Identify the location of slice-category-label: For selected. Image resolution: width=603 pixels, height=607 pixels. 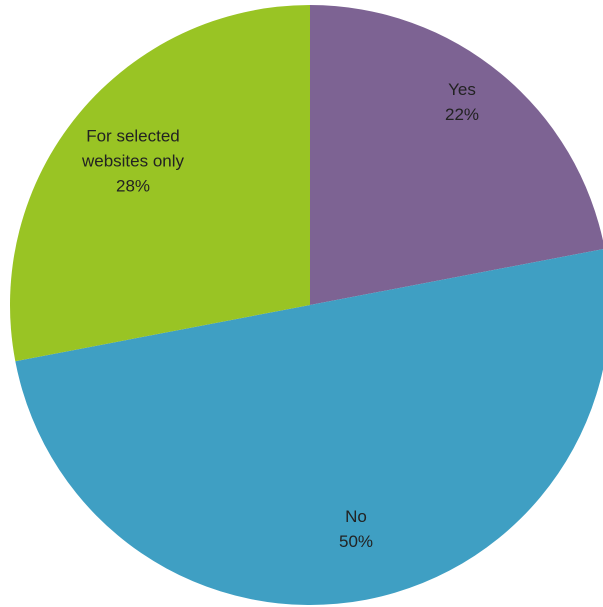
(133, 135).